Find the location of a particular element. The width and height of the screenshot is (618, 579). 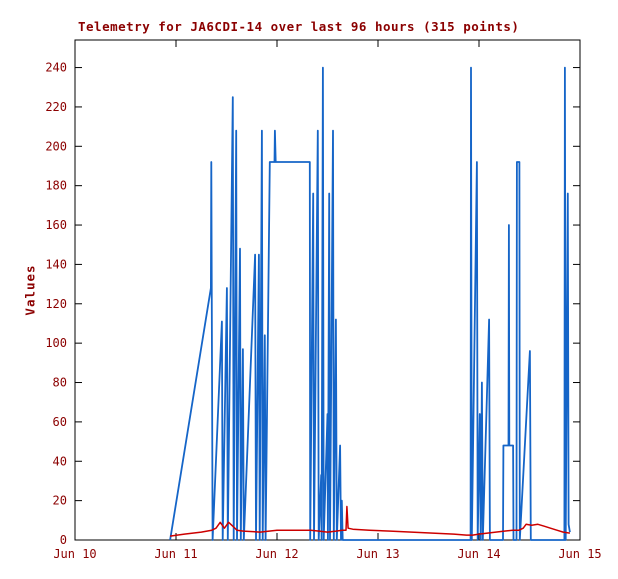

x-tick-label: Jun 14 is located at coordinates (478, 554).